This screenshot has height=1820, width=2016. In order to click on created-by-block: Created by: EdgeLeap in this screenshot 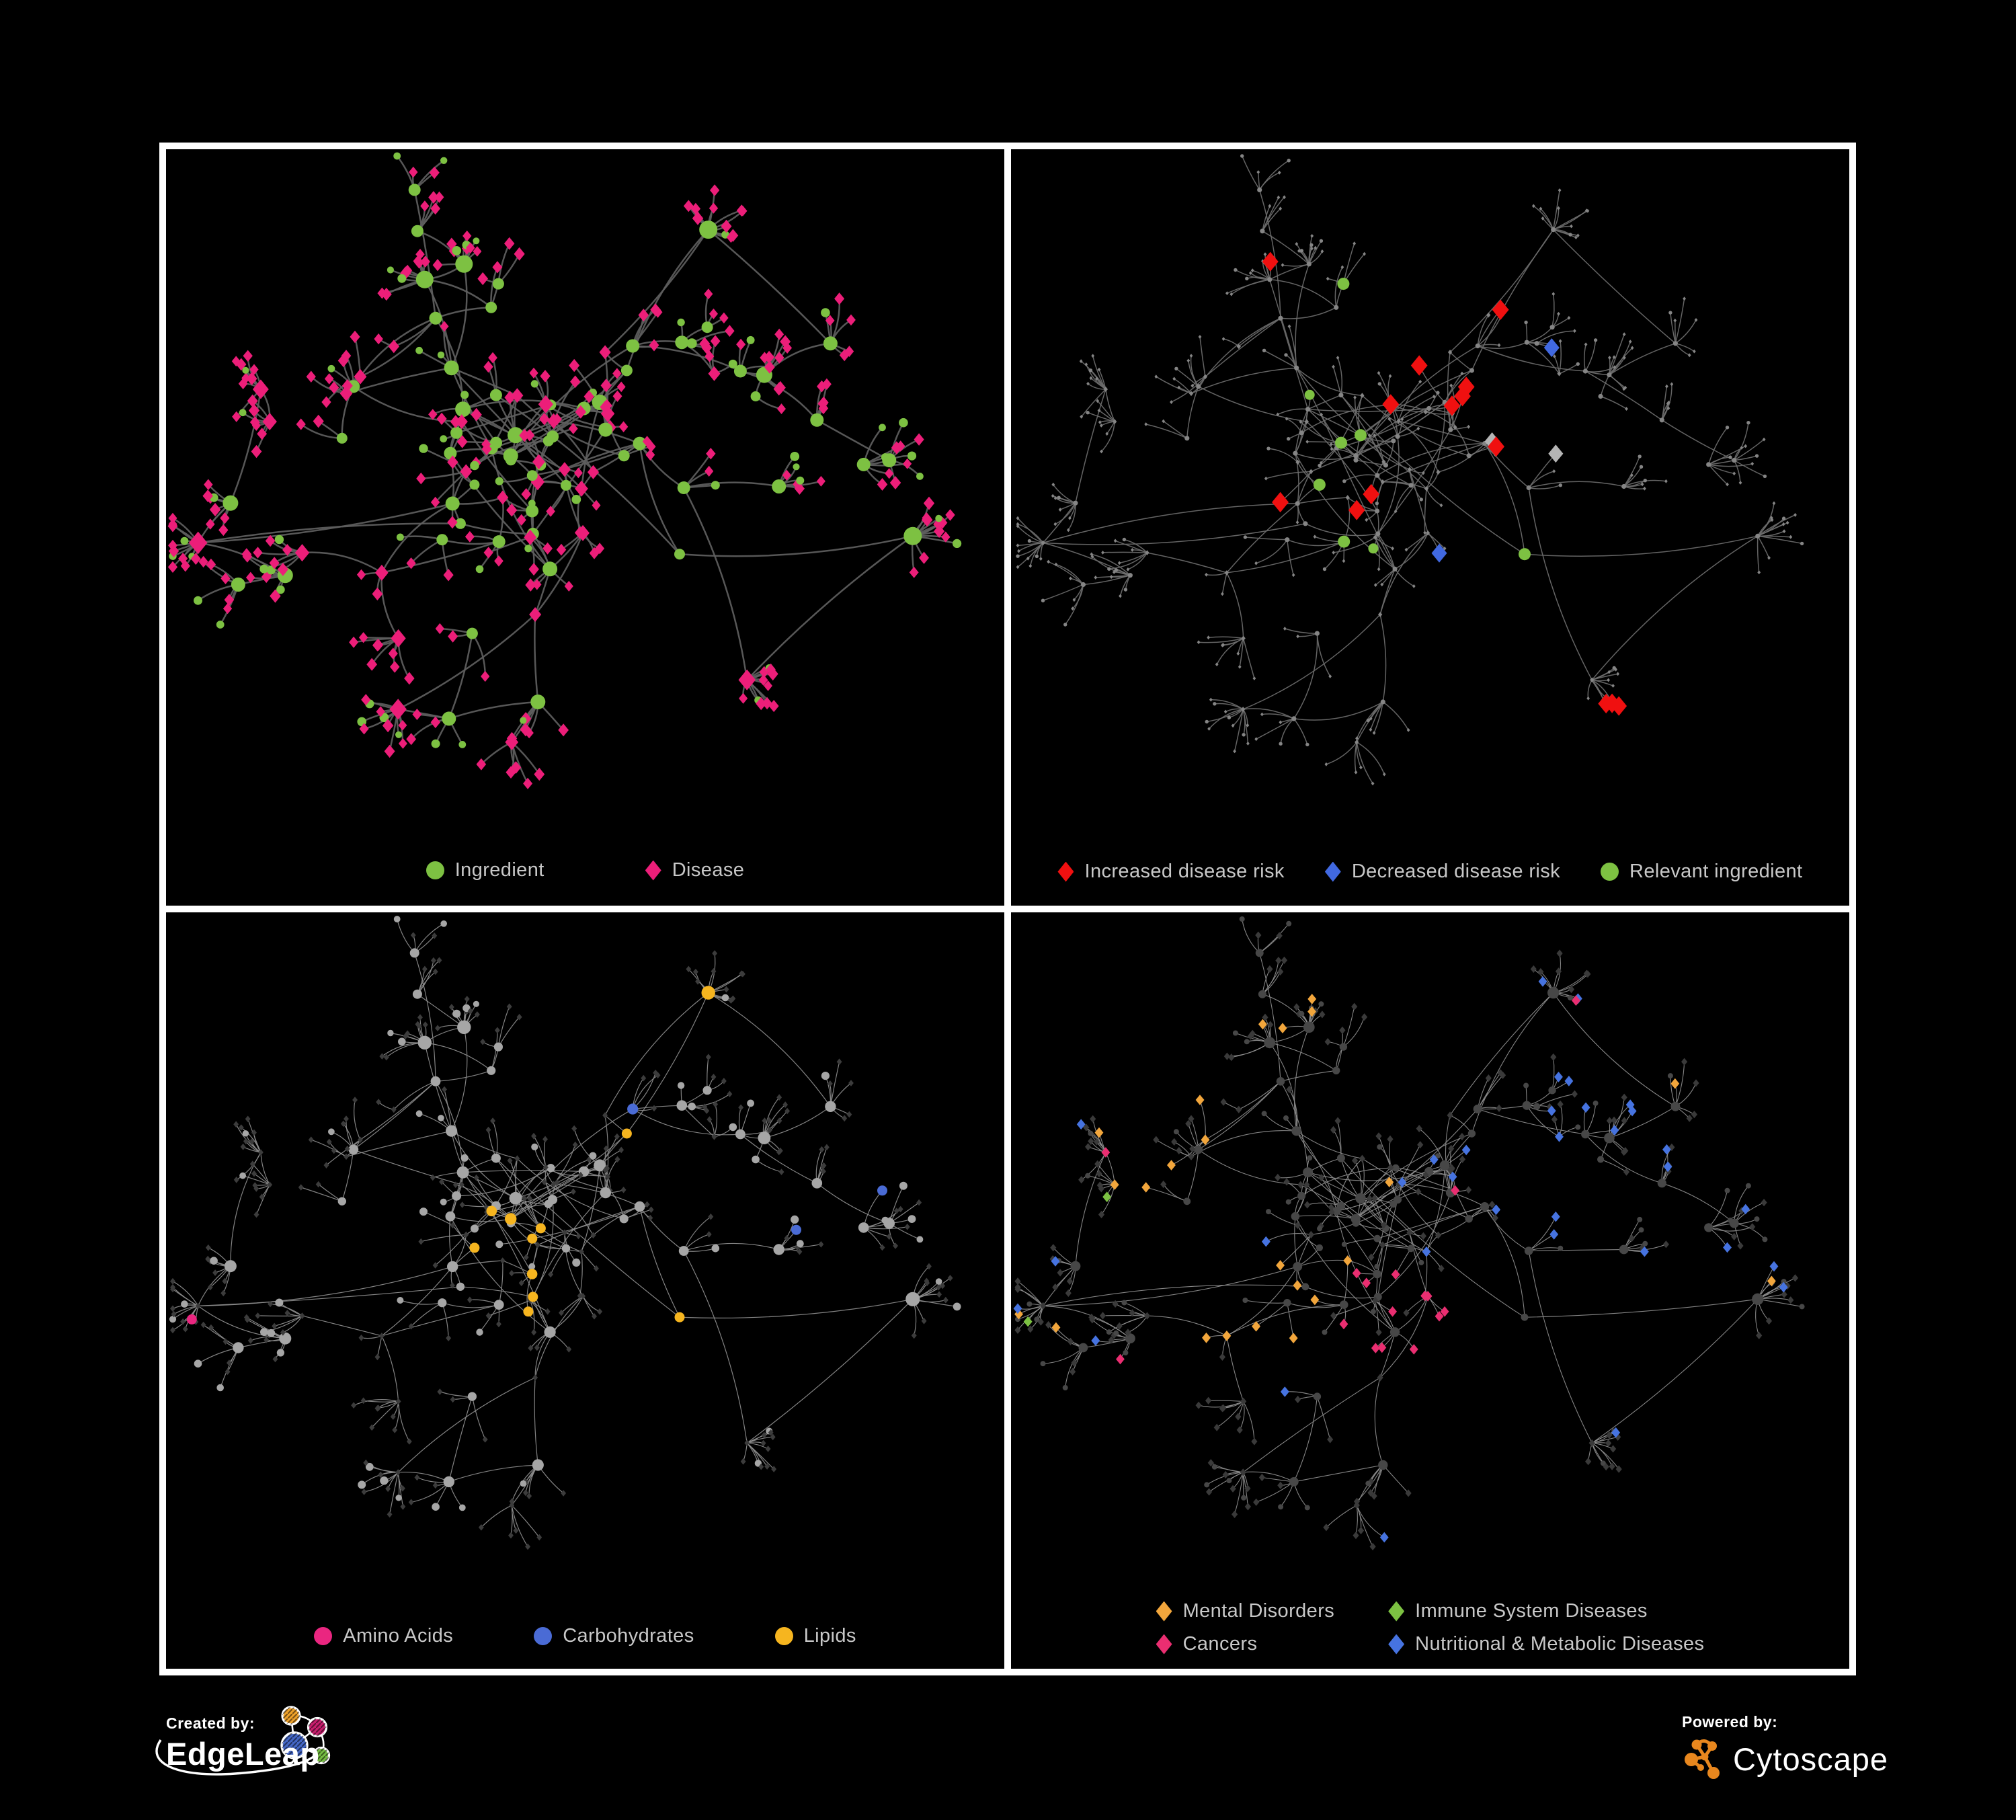, I will do `click(243, 1743)`.